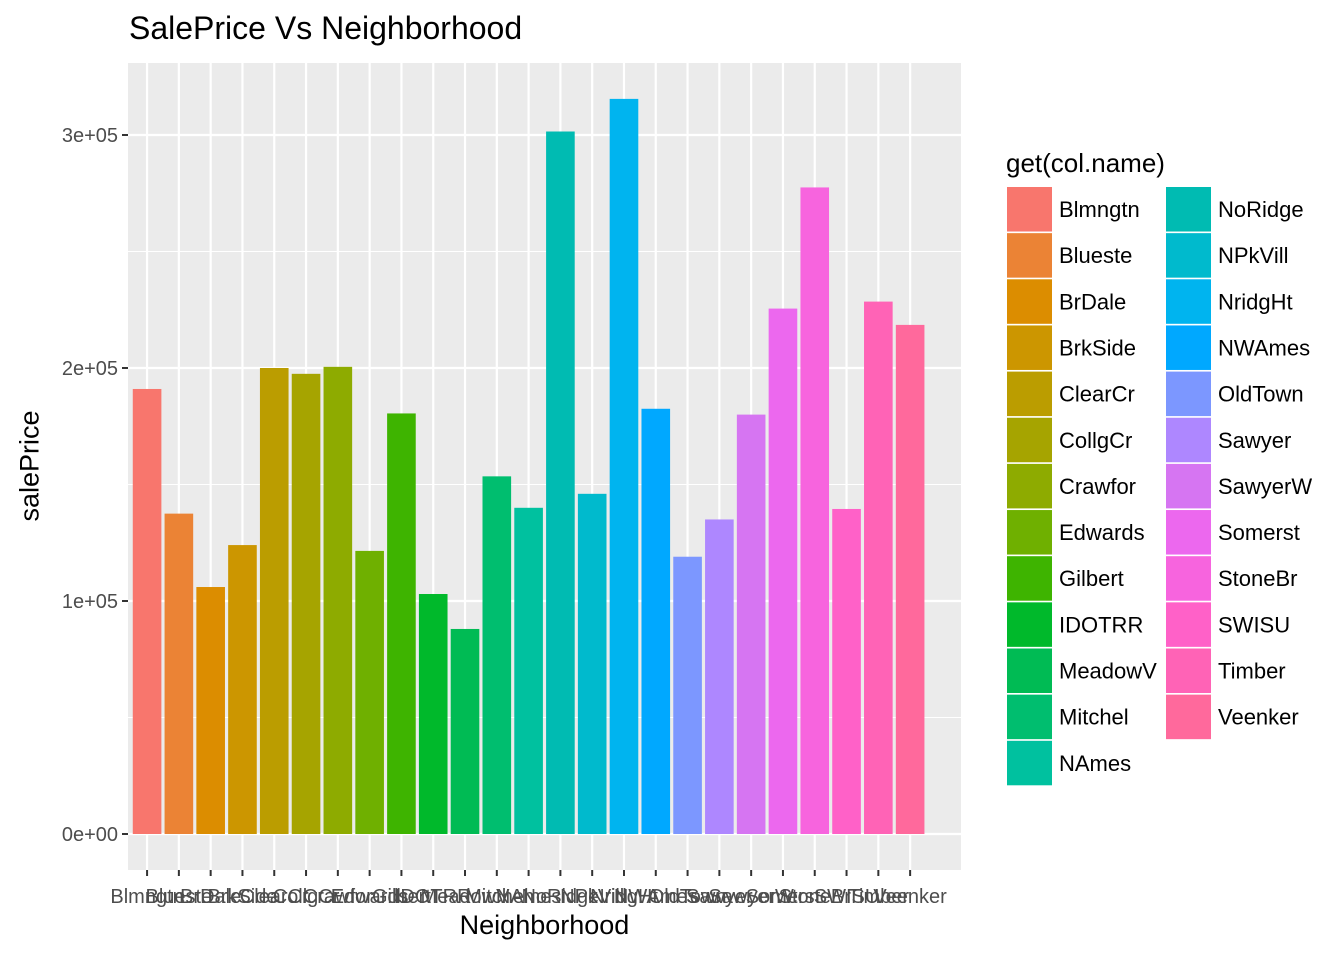 This screenshot has width=1344, height=960. Describe the element at coordinates (1097, 347) in the screenshot. I see `legend-label: BrkSide` at that location.